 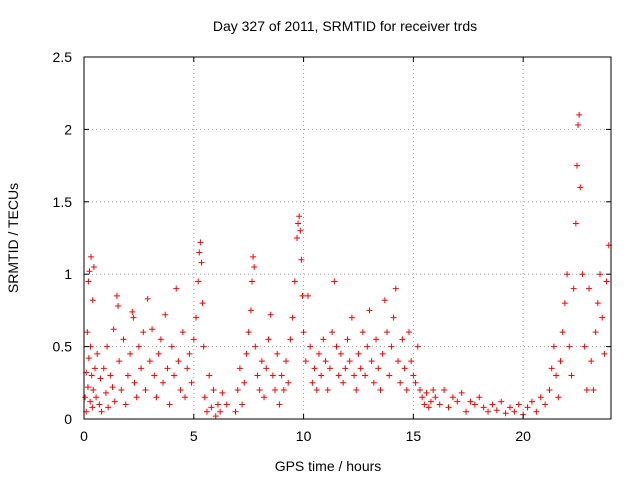 What do you see at coordinates (68, 129) in the screenshot?
I see `y-tick-label: 2` at bounding box center [68, 129].